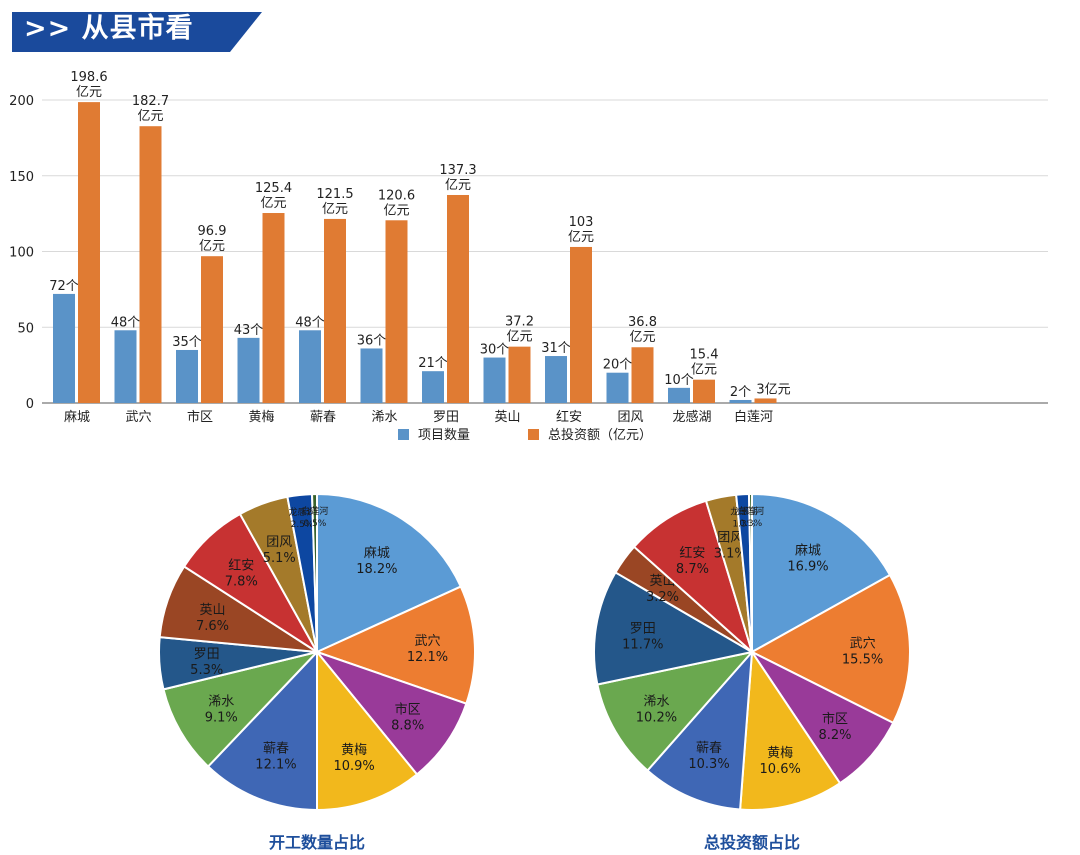 The height and width of the screenshot is (855, 1080). I want to click on data-label-count: 35个, so click(187, 342).